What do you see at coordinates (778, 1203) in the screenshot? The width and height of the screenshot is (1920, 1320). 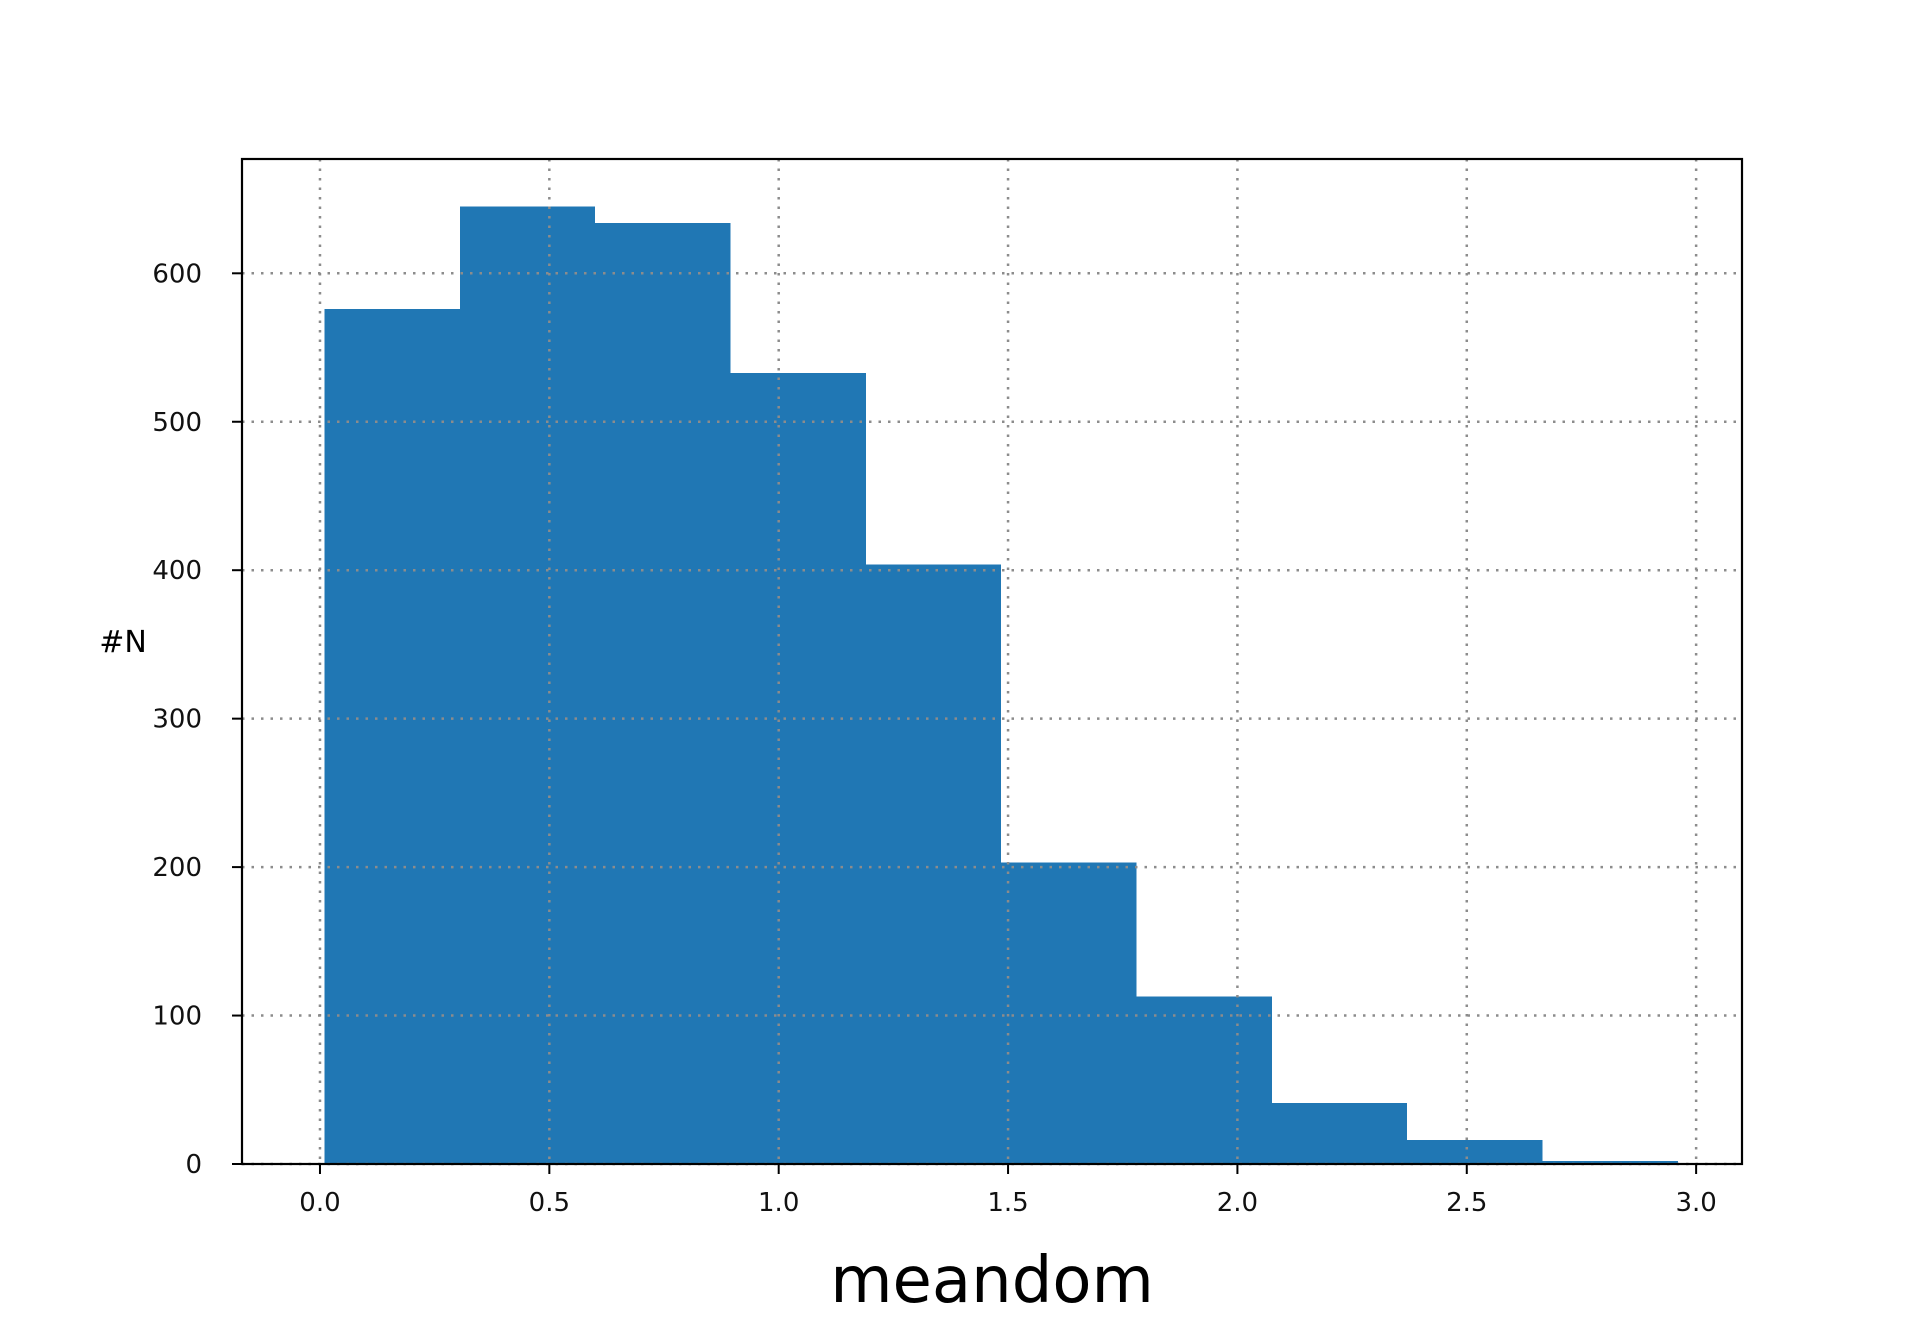 I see `x-tick-label-2: 1.0` at bounding box center [778, 1203].